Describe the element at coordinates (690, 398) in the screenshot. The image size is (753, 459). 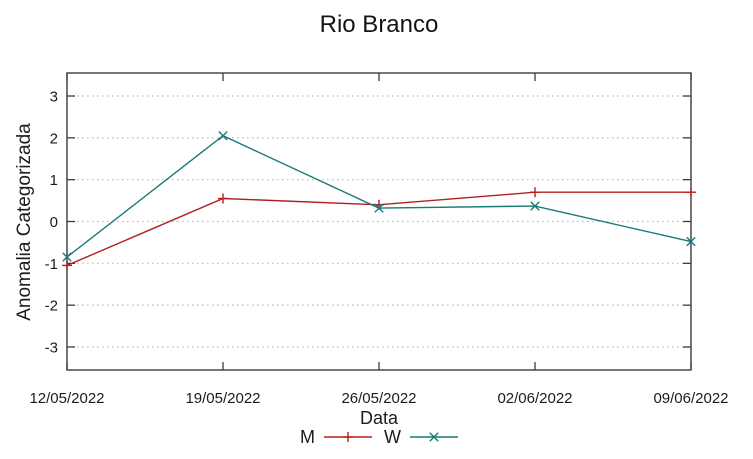
I see `x-tick-label: 09/06/2022` at that location.